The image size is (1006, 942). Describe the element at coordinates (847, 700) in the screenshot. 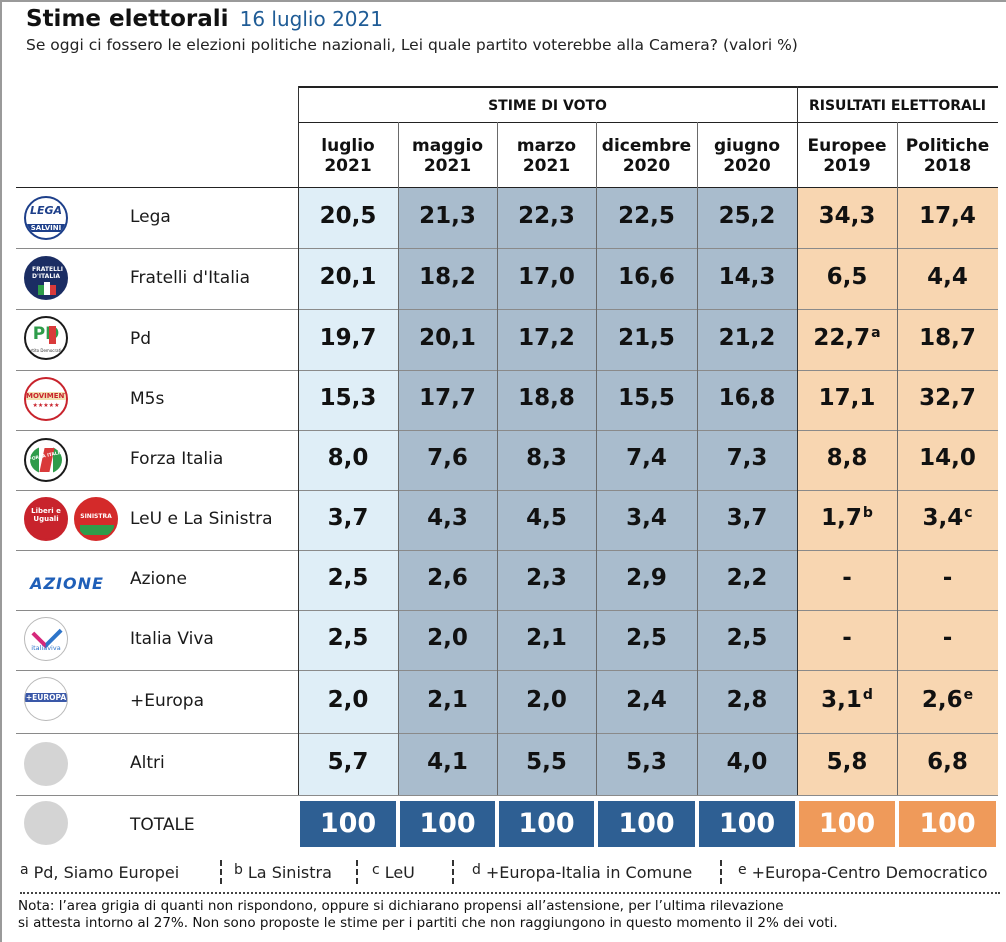

I see `table-cell: 3,1d` at that location.